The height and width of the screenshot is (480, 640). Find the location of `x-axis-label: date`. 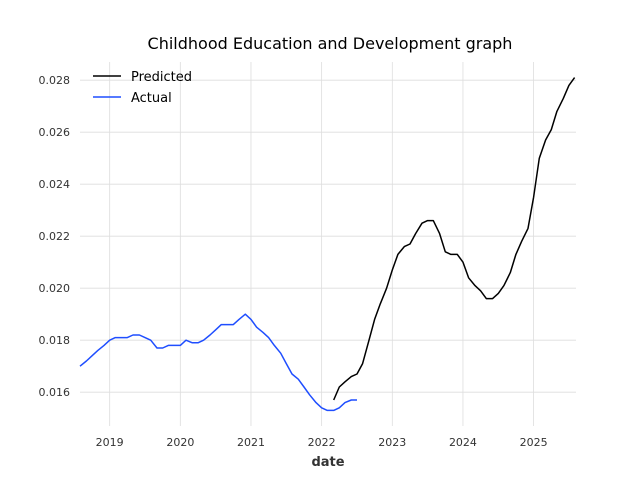

x-axis-label: date is located at coordinates (327, 462).